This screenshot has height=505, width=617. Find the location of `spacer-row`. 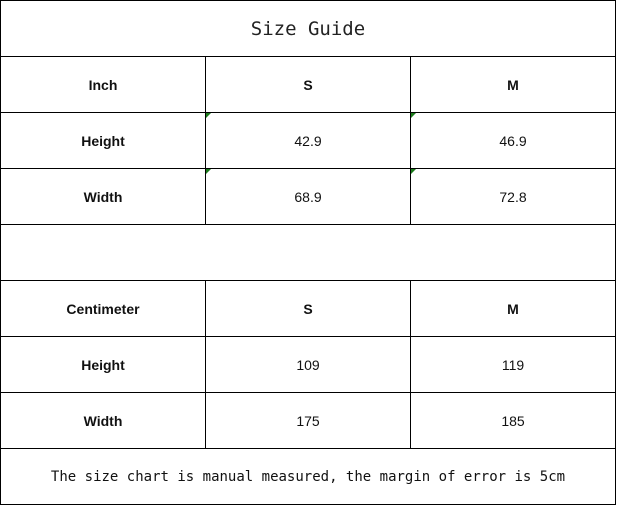

spacer-row is located at coordinates (308, 252).